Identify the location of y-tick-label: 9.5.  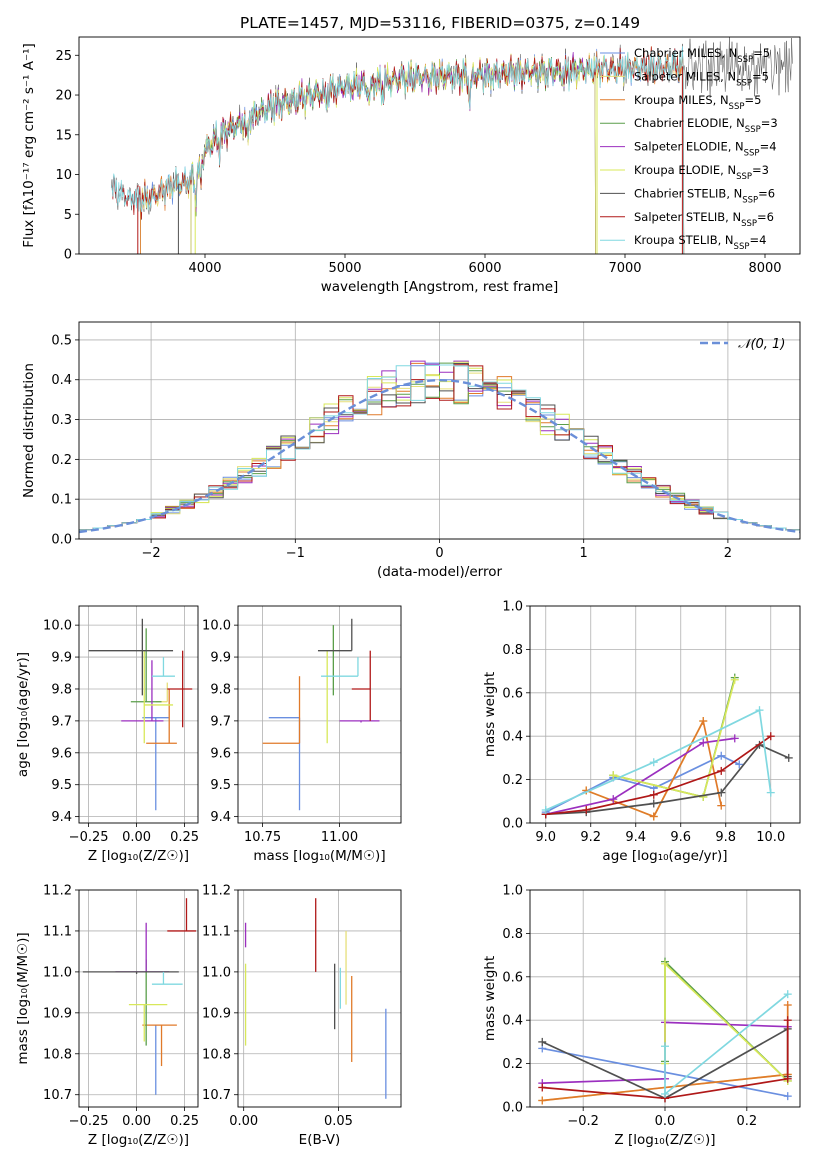
(61, 785).